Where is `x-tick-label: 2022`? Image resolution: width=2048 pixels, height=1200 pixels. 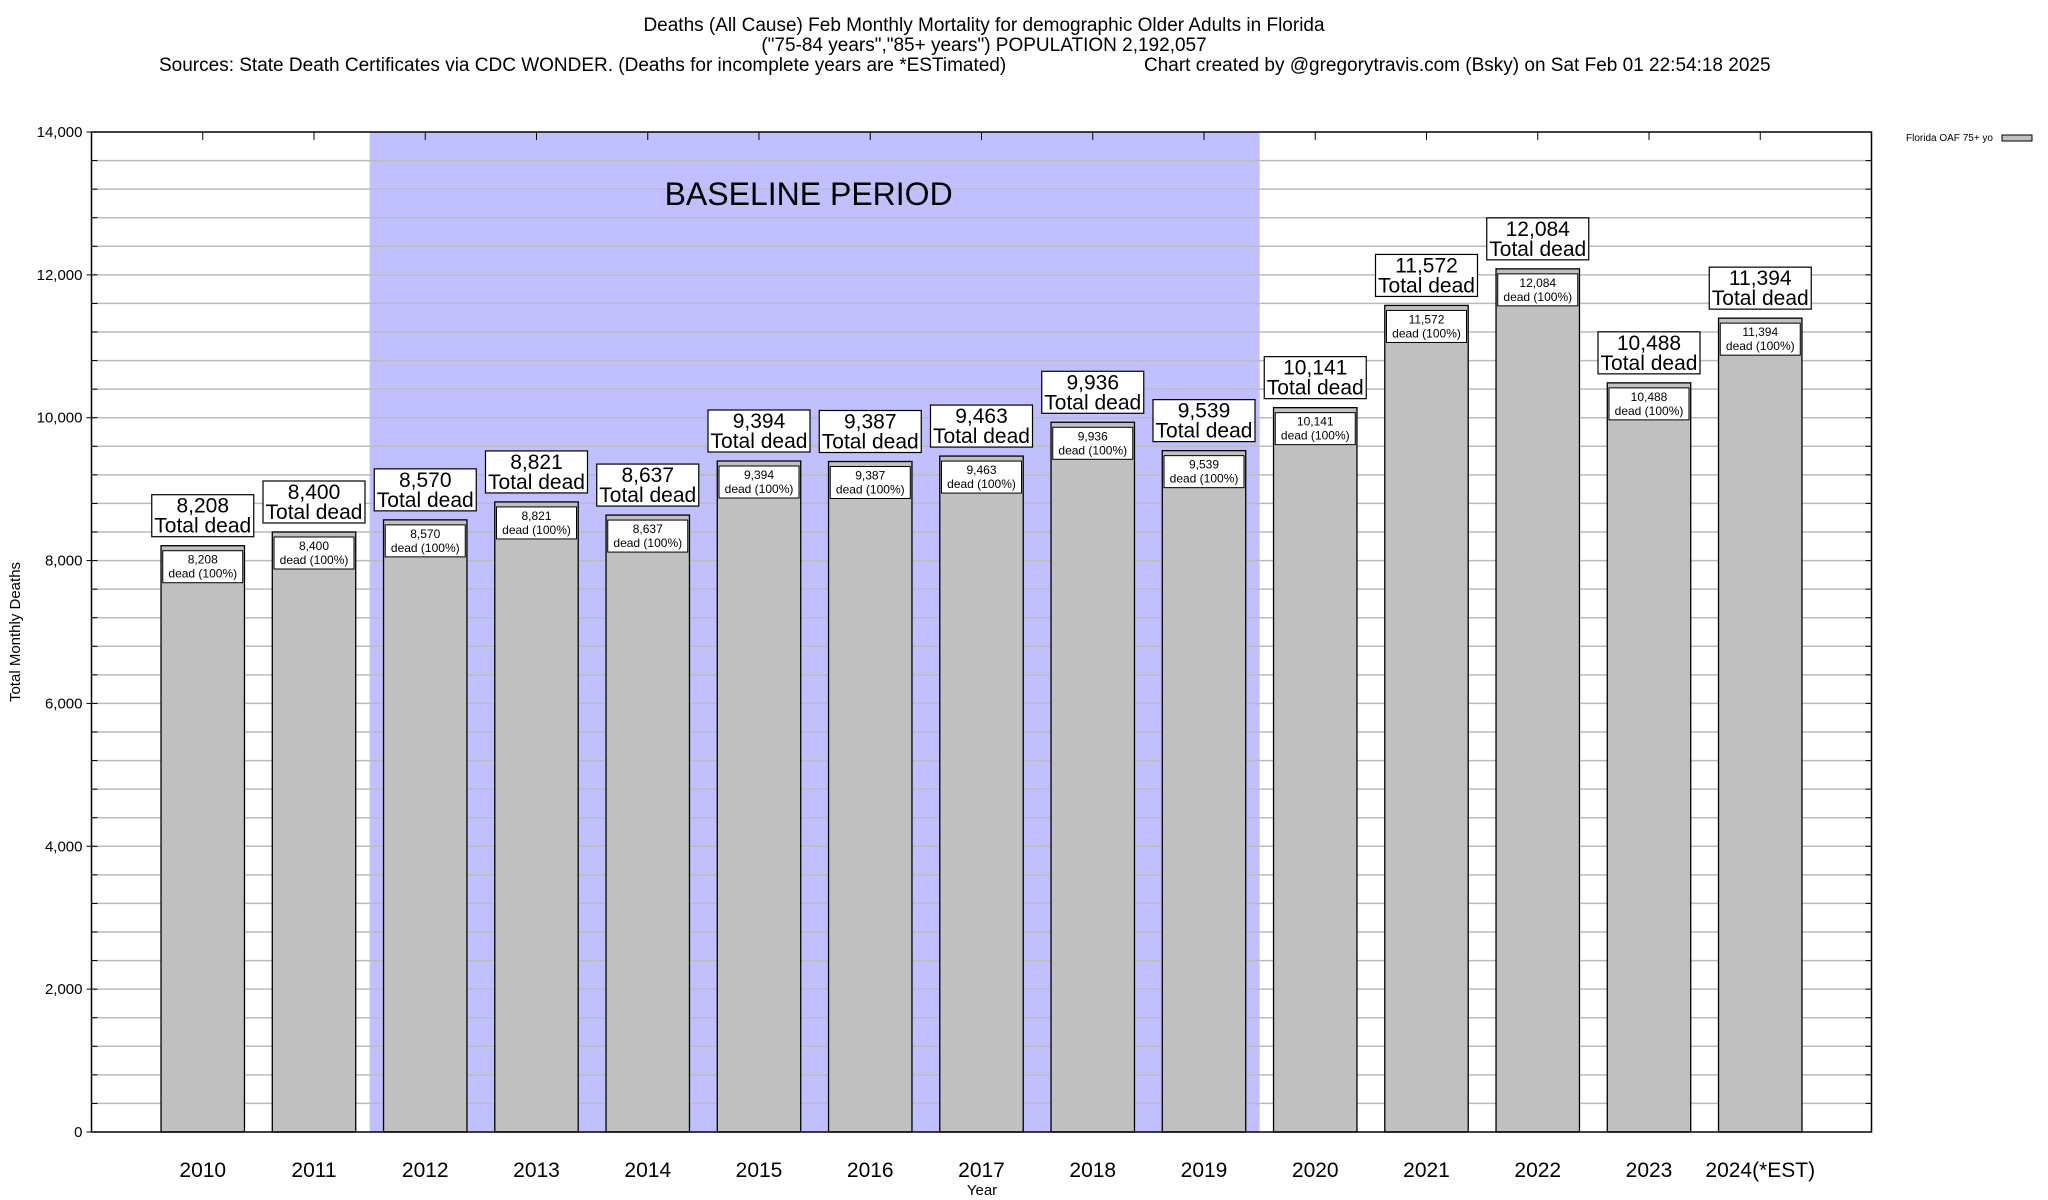
x-tick-label: 2022 is located at coordinates (1537, 1170).